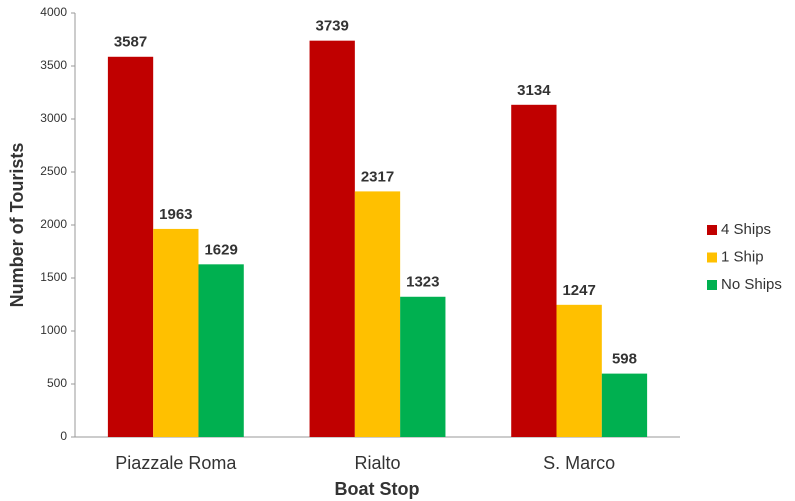 The height and width of the screenshot is (501, 795). What do you see at coordinates (578, 290) in the screenshot?
I see `value-label: 1247` at bounding box center [578, 290].